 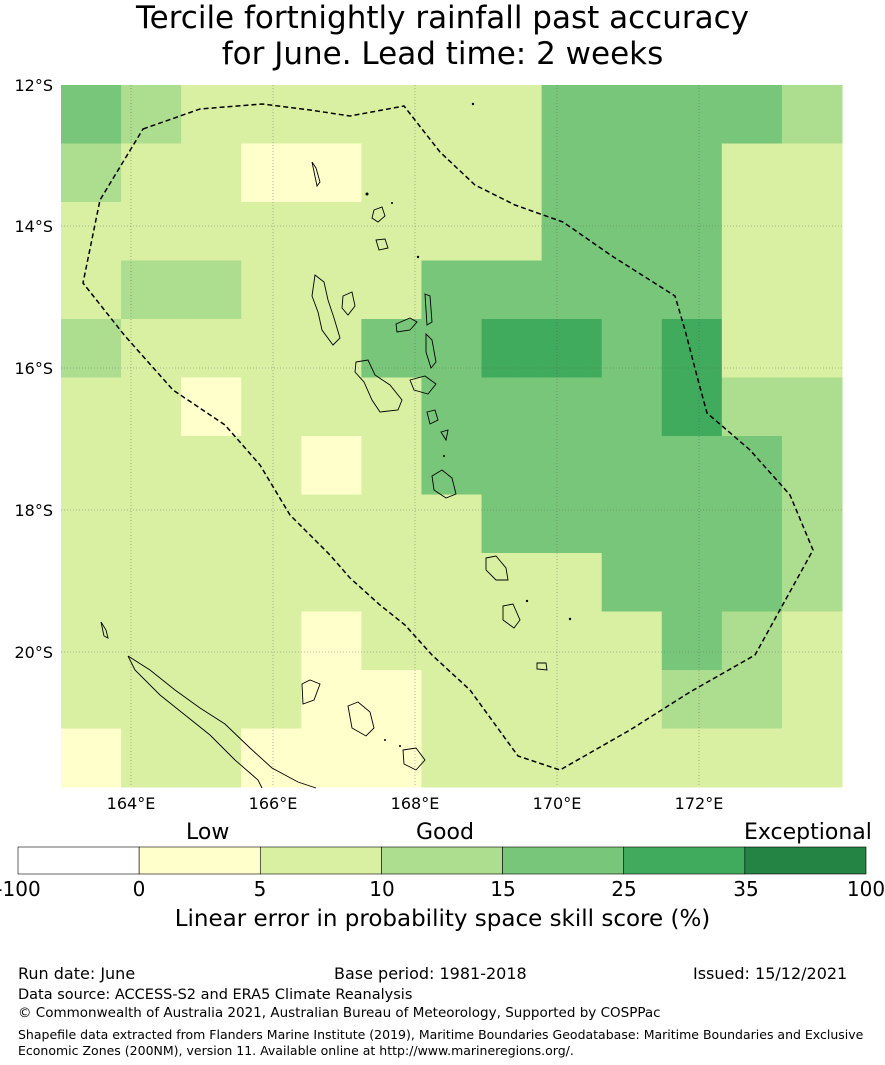 I want to click on colorbar-tick: 10, so click(x=382, y=889).